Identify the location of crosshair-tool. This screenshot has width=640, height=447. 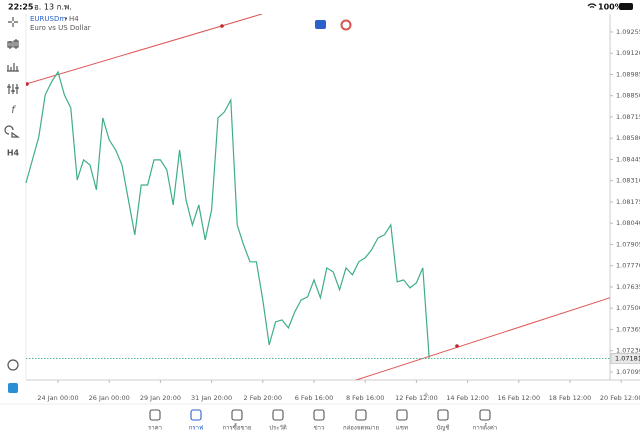
(13, 22).